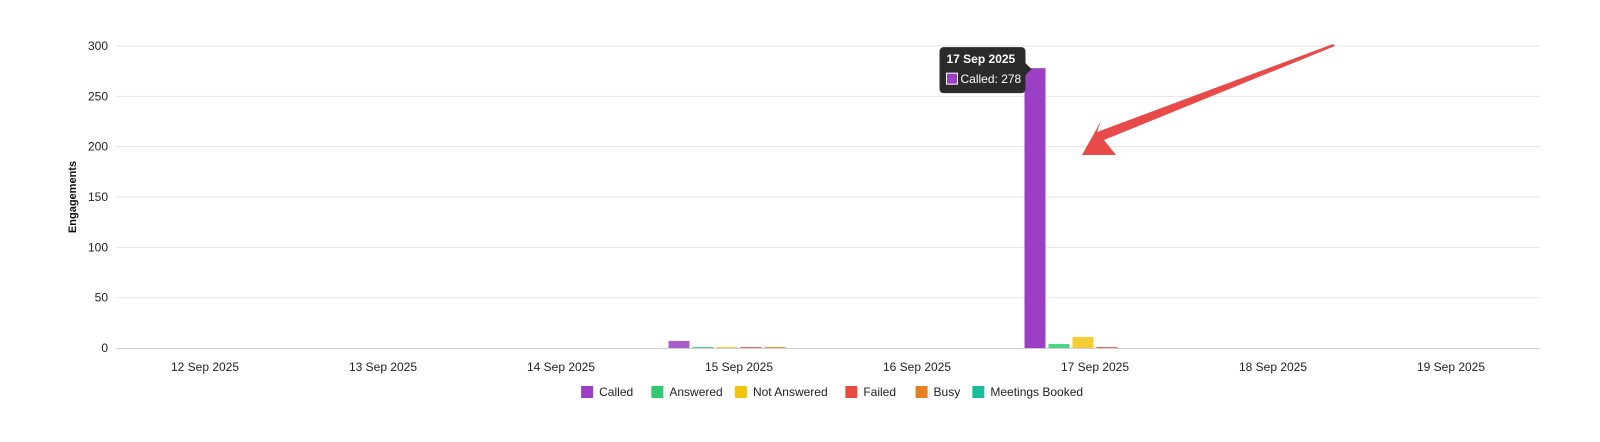  I want to click on x-tick-label: 18 Sep 2025, so click(1273, 367).